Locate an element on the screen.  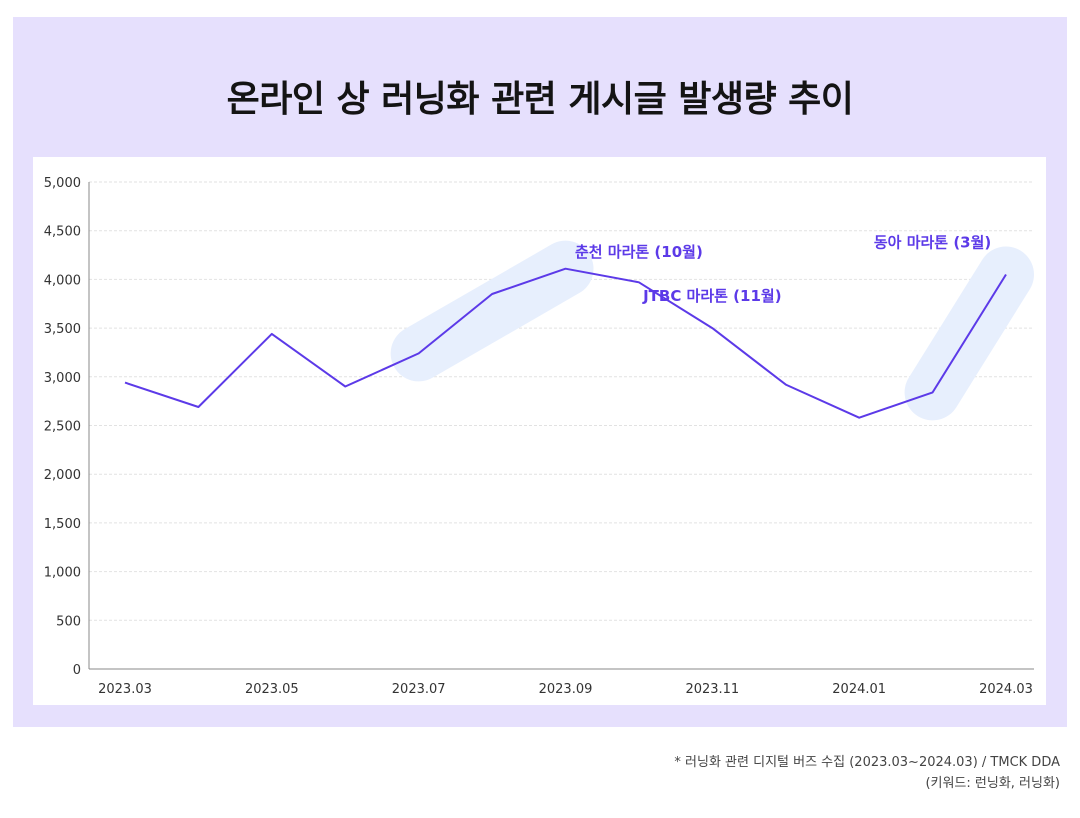
x-tick-label: 2023.11 is located at coordinates (712, 689).